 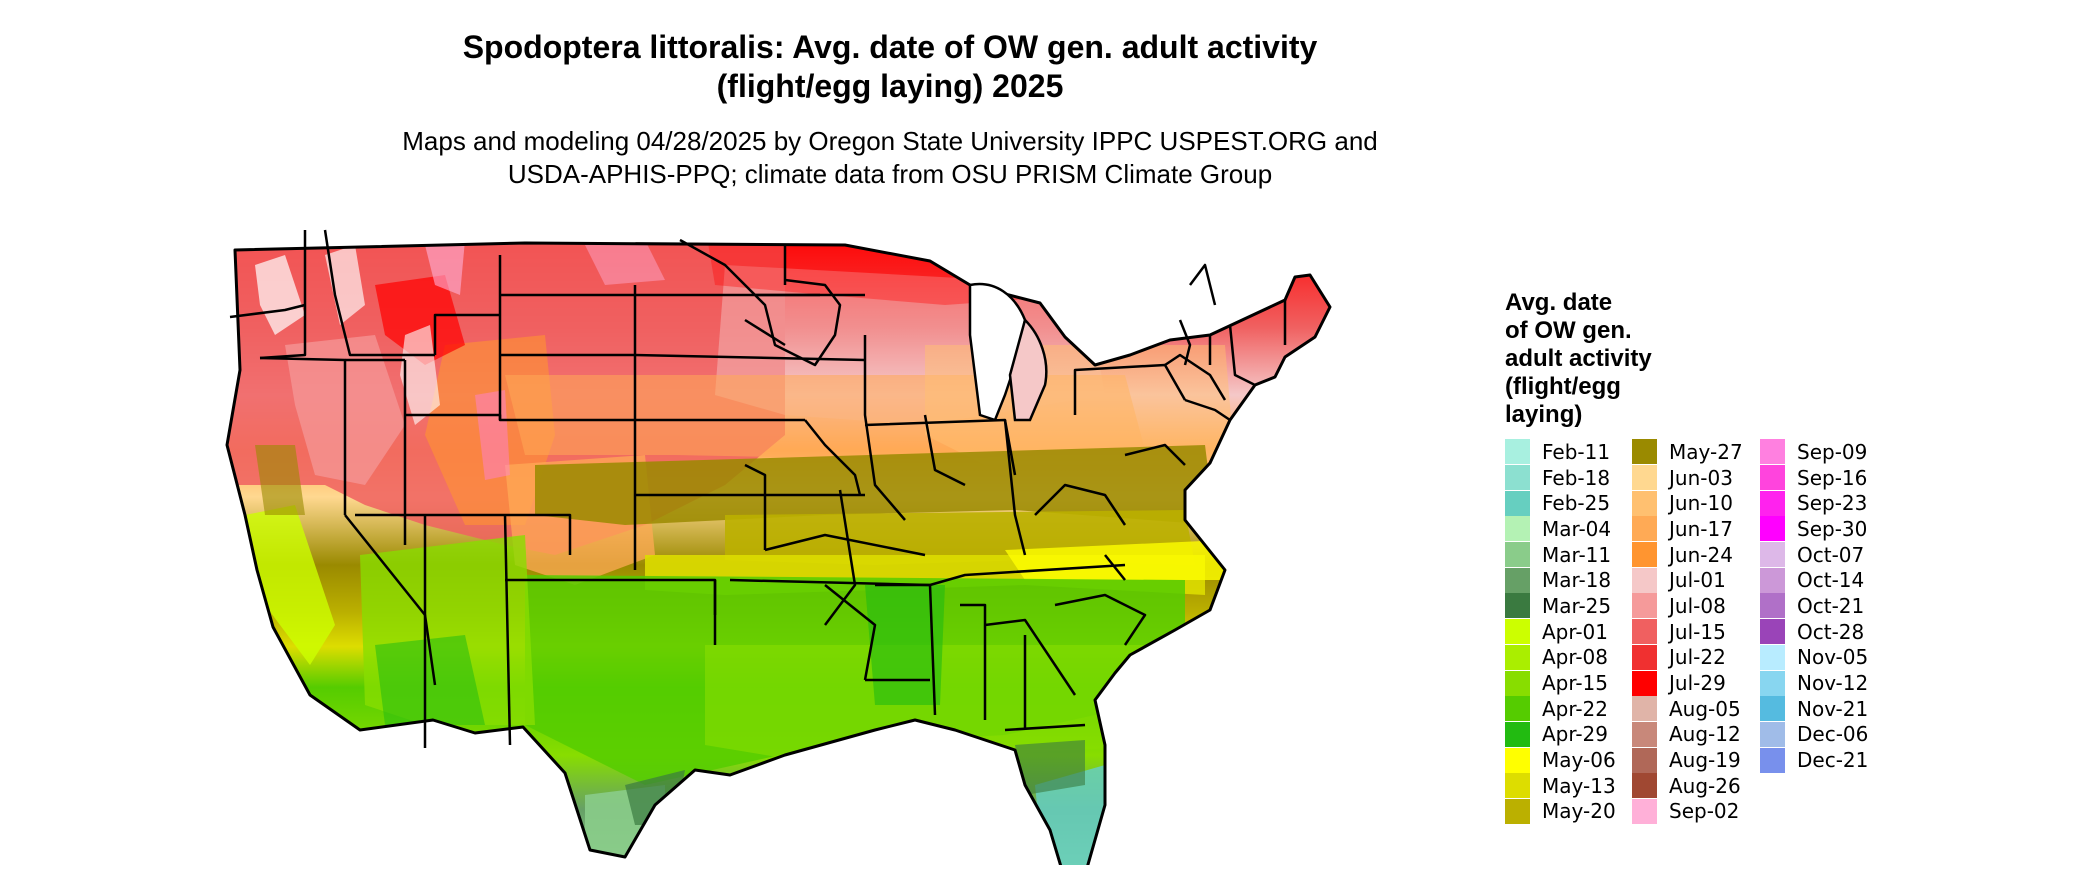 What do you see at coordinates (890, 86) in the screenshot?
I see `map-title-line-2: (flight/egg laying) 2025` at bounding box center [890, 86].